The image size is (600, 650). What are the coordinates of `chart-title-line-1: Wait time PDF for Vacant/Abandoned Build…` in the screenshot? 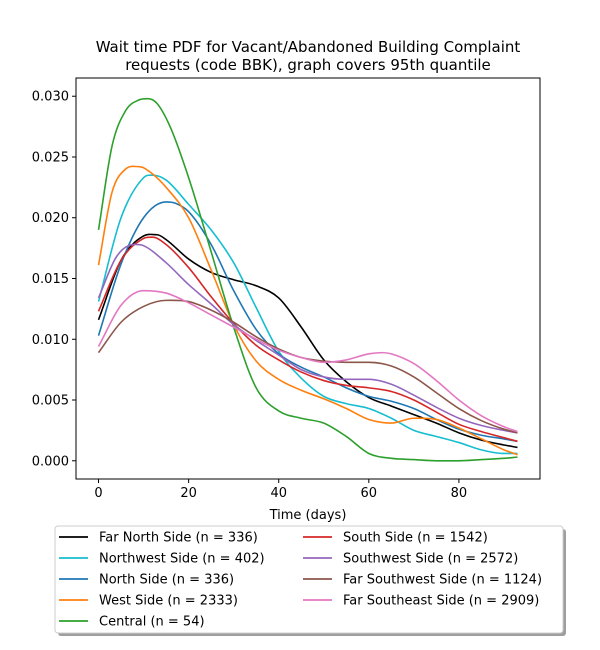 It's located at (308, 47).